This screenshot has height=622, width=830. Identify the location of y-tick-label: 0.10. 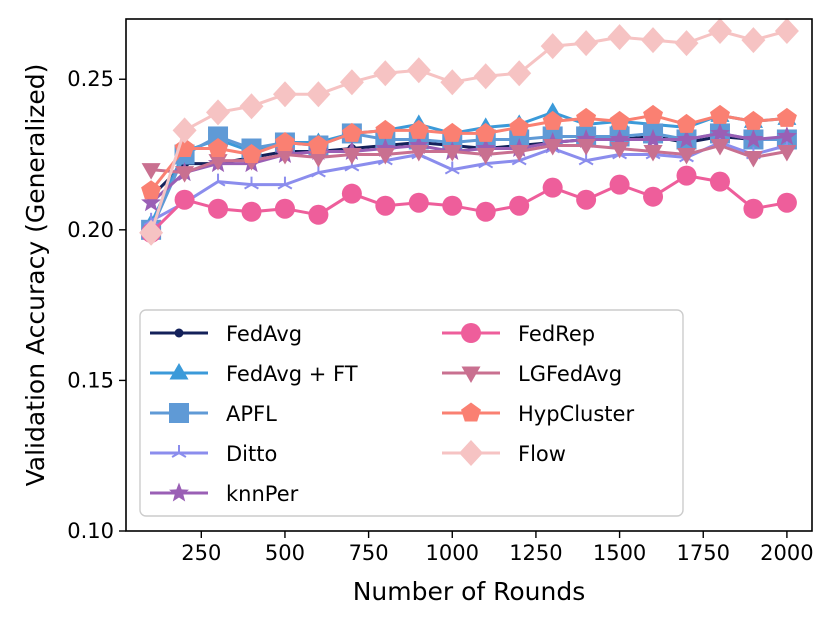
(90, 531).